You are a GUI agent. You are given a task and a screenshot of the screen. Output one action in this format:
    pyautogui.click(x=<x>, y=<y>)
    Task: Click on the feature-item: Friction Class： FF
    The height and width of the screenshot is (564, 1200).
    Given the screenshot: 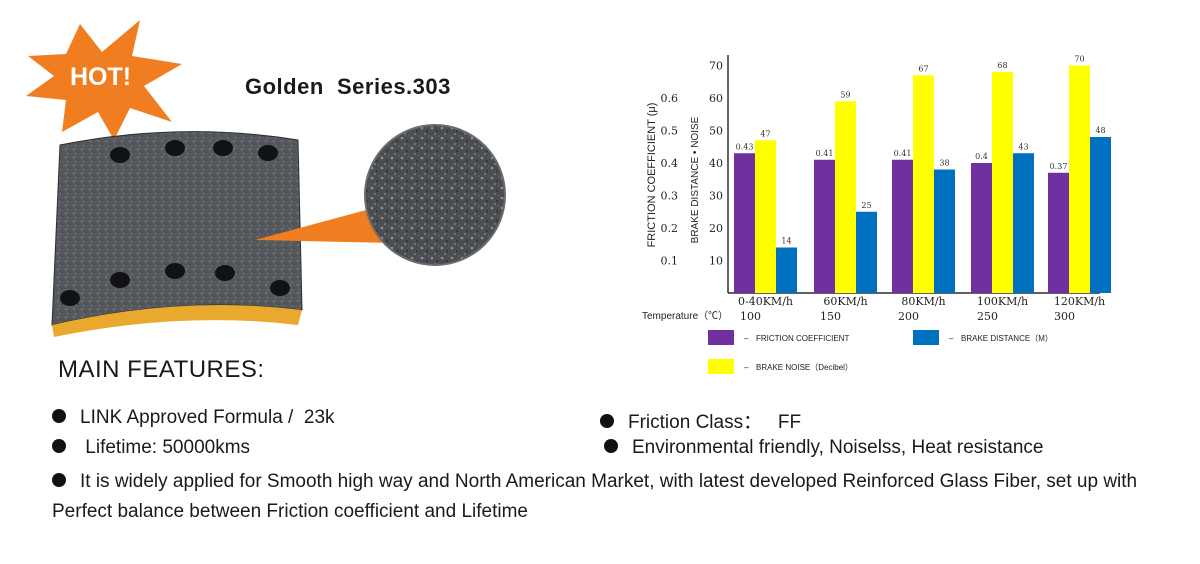 What is the action you would take?
    pyautogui.click(x=700, y=420)
    